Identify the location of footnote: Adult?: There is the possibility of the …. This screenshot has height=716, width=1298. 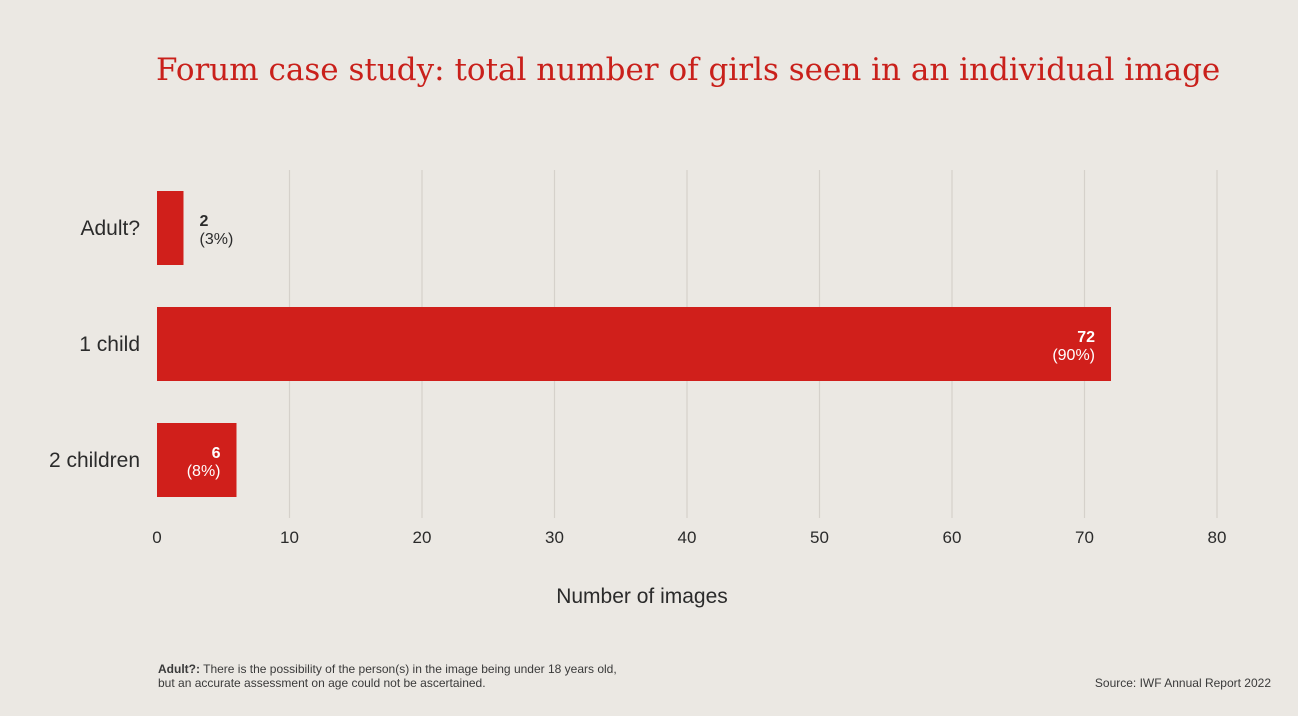
(387, 676).